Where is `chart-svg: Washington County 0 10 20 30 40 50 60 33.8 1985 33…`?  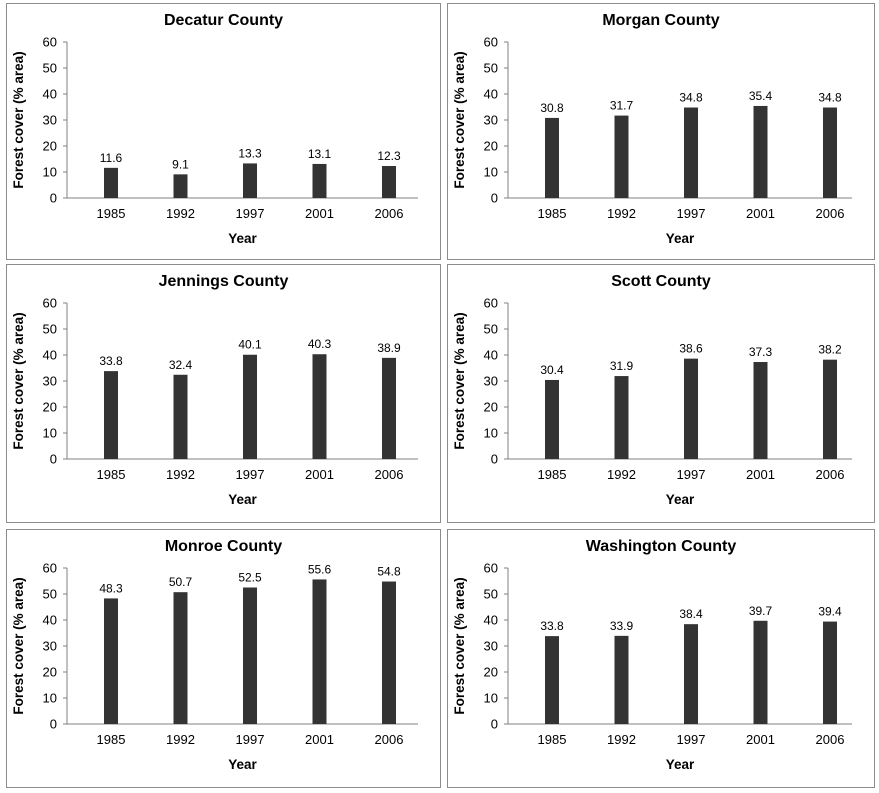
chart-svg: Washington County 0 10 20 30 40 50 60 33.8 1985 33… is located at coordinates (652, 655).